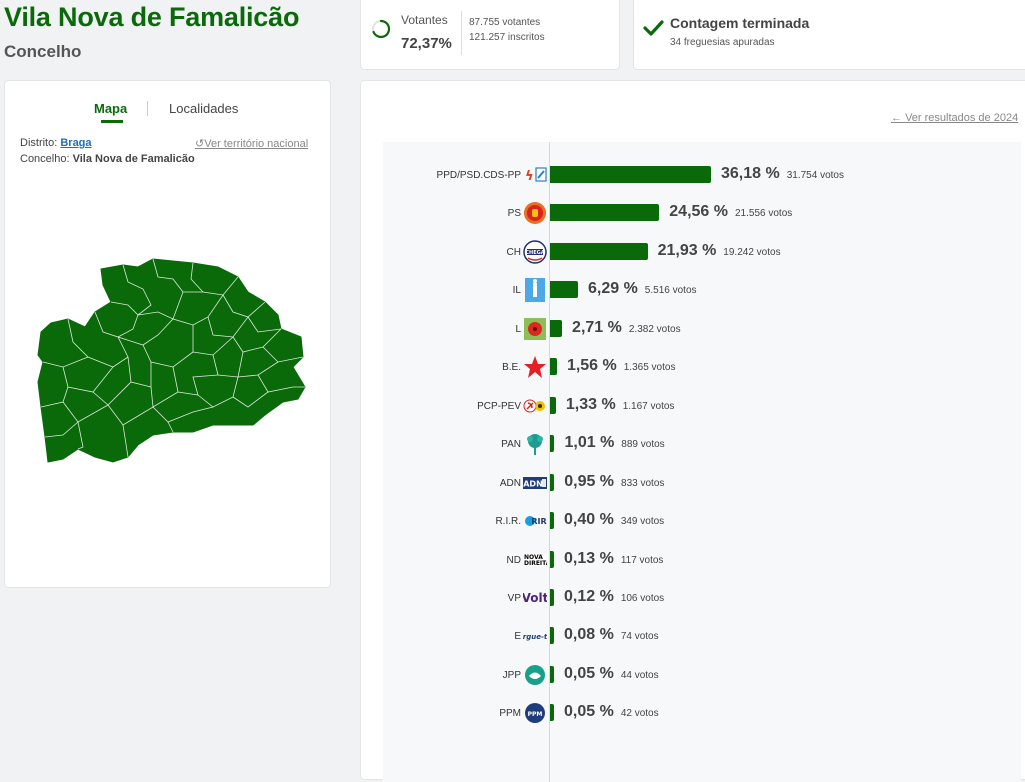 This screenshot has width=1025, height=782. I want to click on distrito-link: Braga, so click(76, 143).